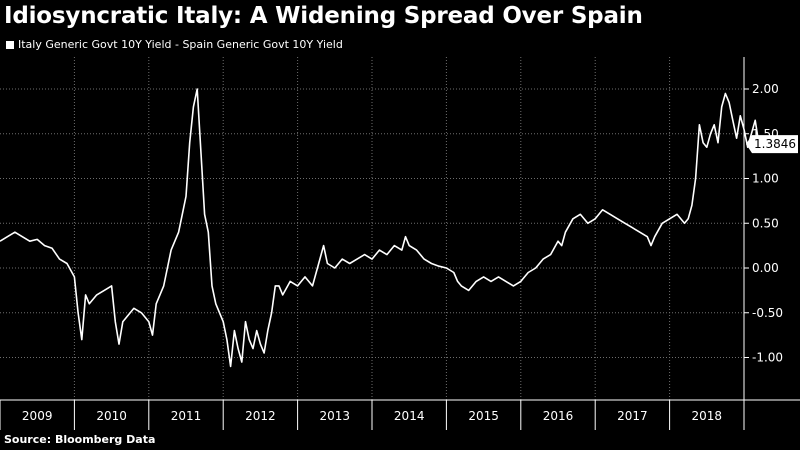 This screenshot has height=450, width=800. Describe the element at coordinates (765, 179) in the screenshot. I see `y-tick-label: 1.00` at that location.